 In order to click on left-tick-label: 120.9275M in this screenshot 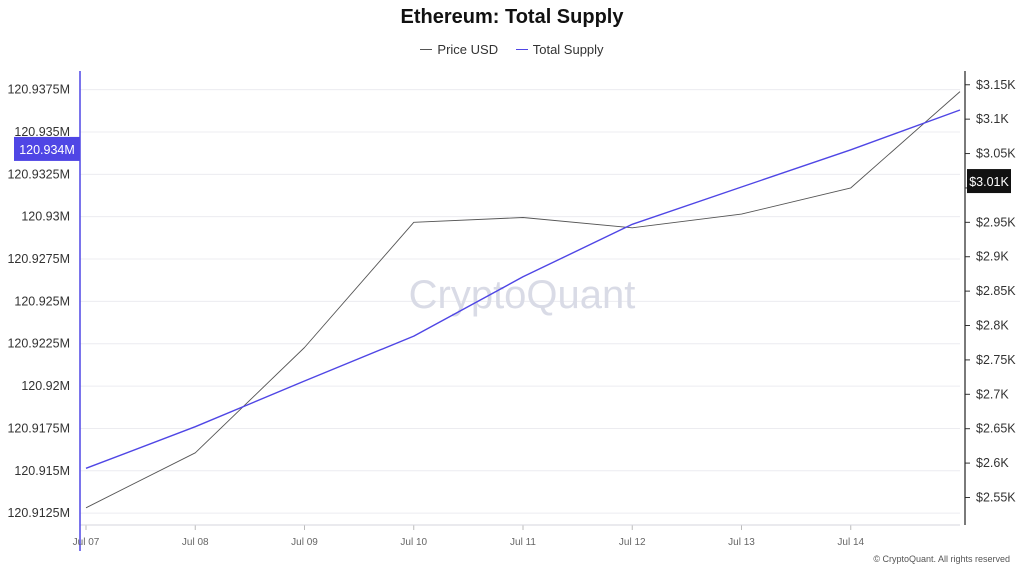, I will do `click(38, 259)`.